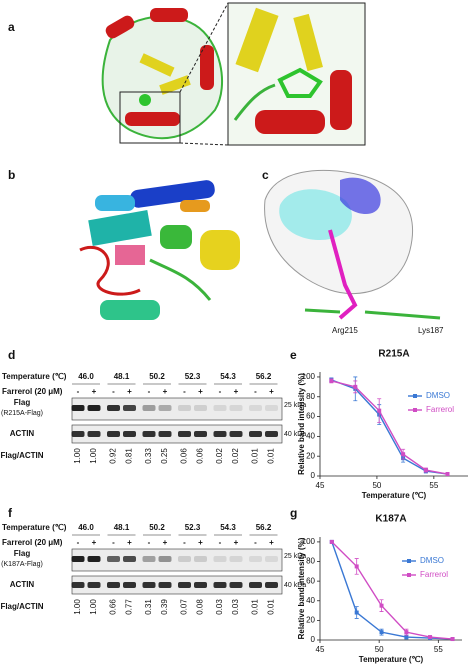  I want to click on row-label: (K187A-Flag), so click(22, 564).